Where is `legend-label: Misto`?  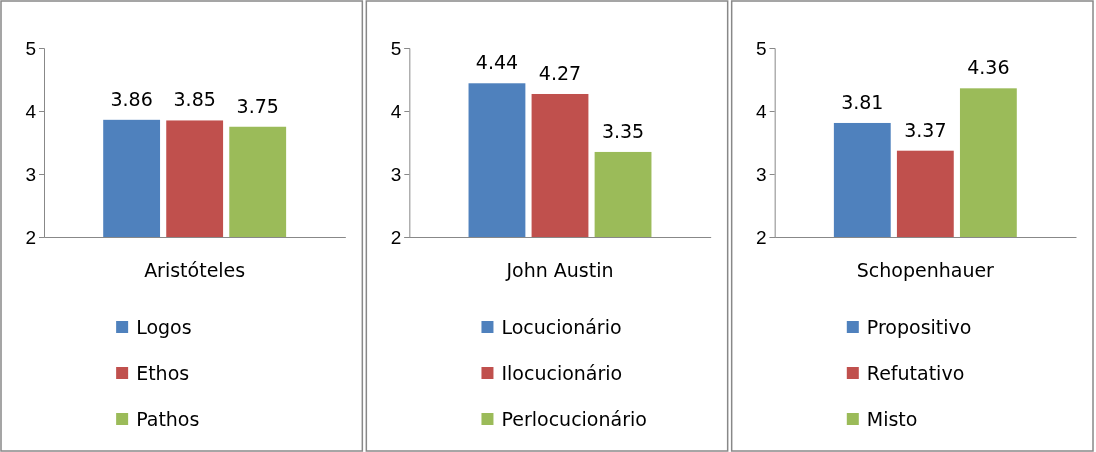
legend-label: Misto is located at coordinates (892, 419).